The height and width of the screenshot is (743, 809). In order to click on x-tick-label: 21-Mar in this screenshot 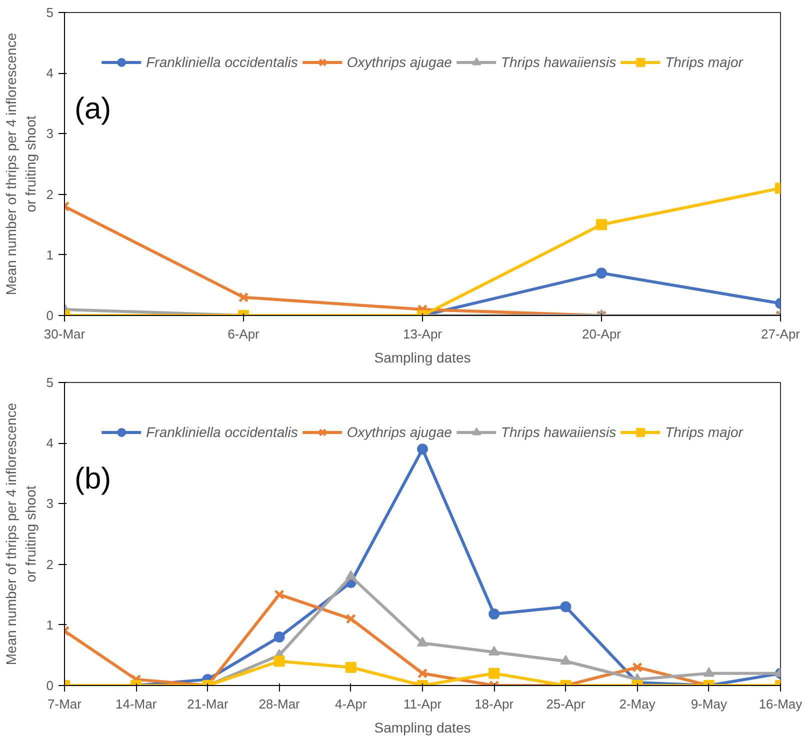, I will do `click(208, 704)`.